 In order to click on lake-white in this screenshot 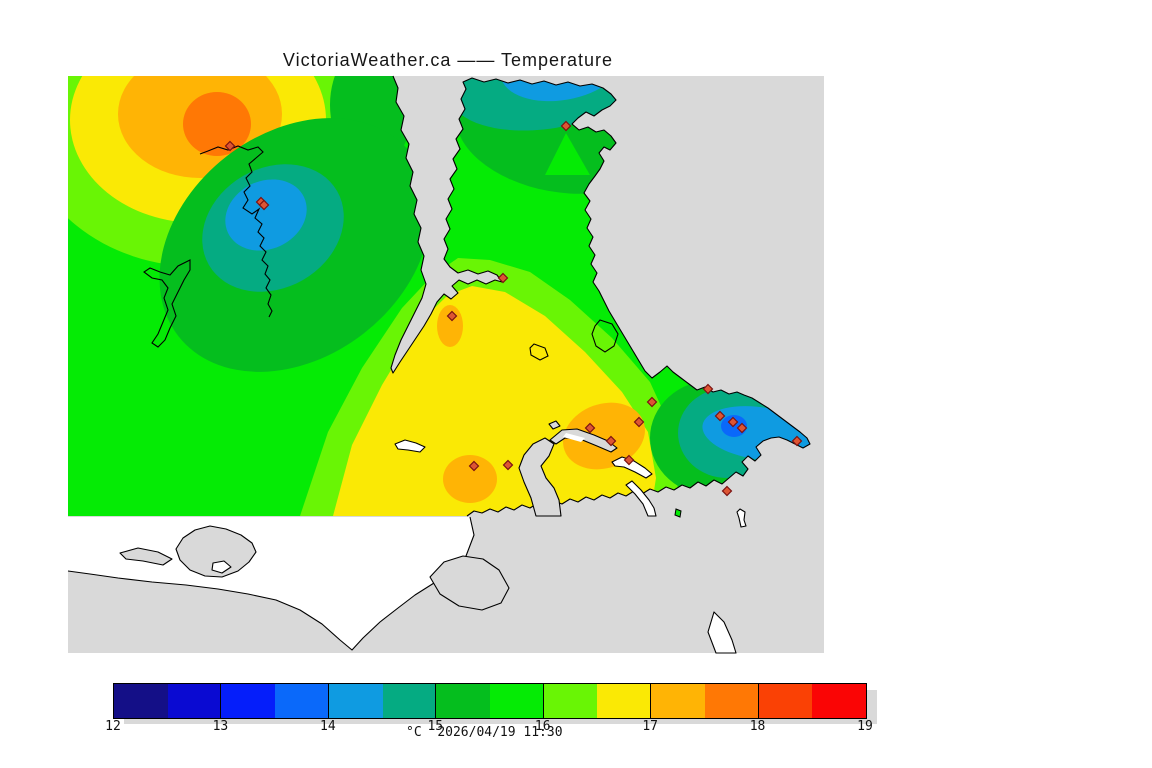, I will do `click(410, 446)`.